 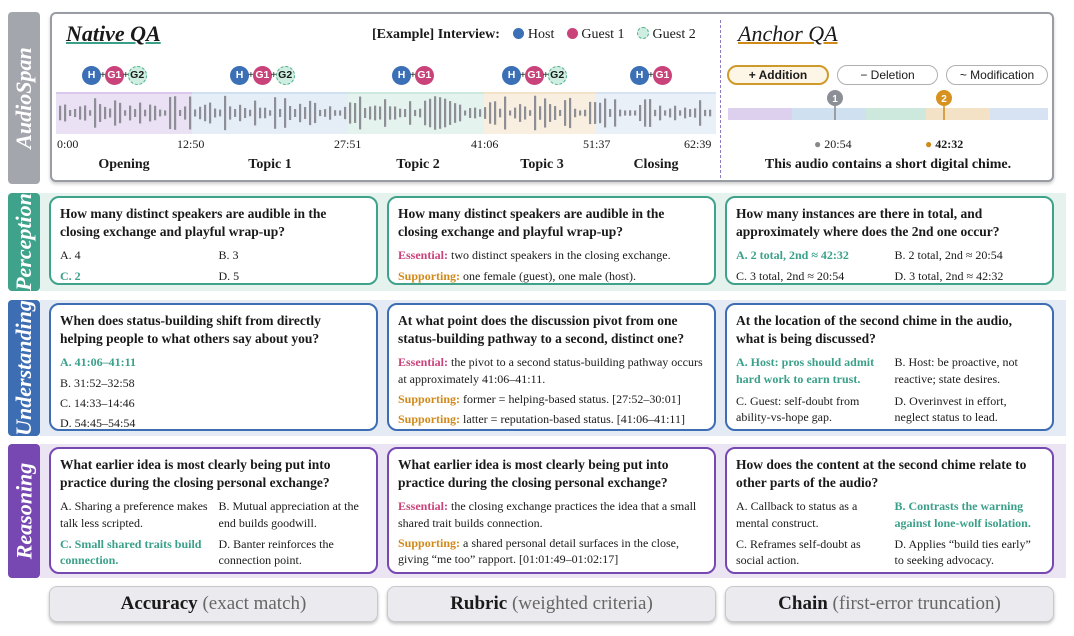 I want to click on rubric-metric: Rubric (weighted criteria), so click(x=551, y=604).